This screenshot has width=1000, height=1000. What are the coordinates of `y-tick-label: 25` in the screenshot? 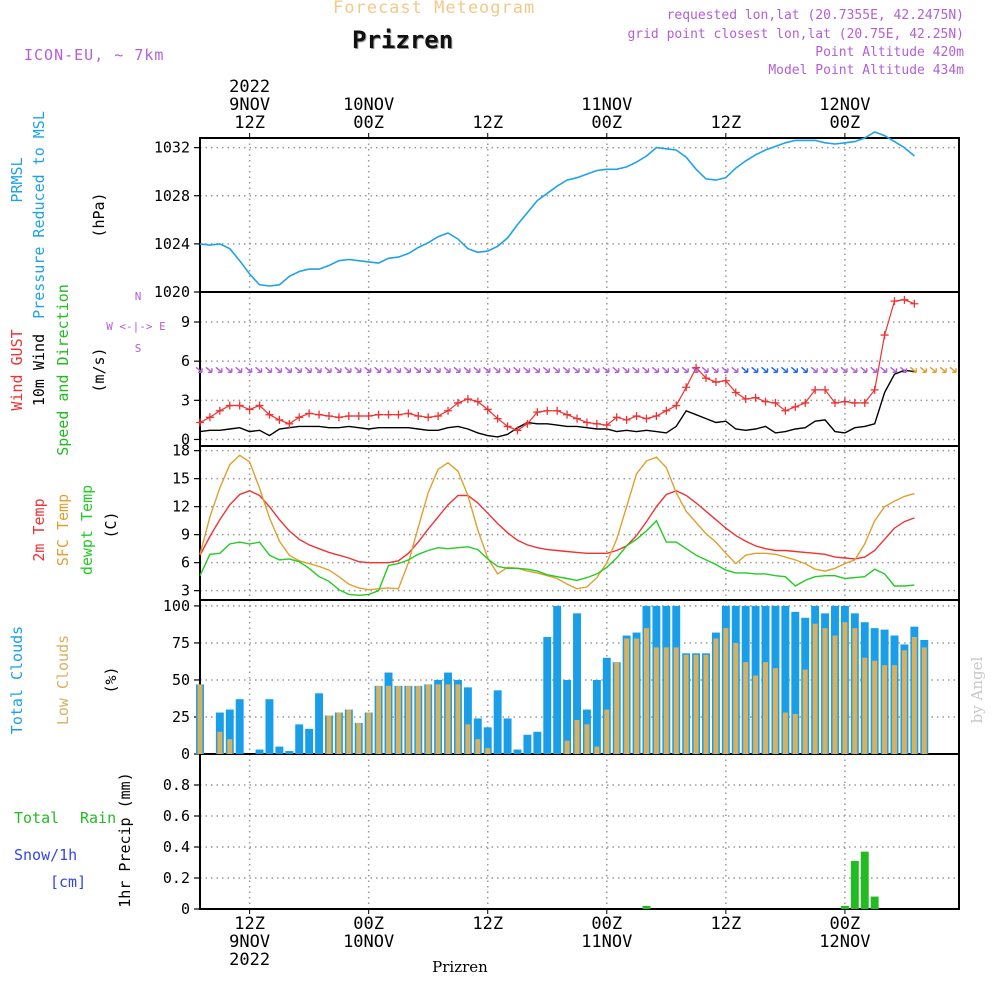 It's located at (181, 717).